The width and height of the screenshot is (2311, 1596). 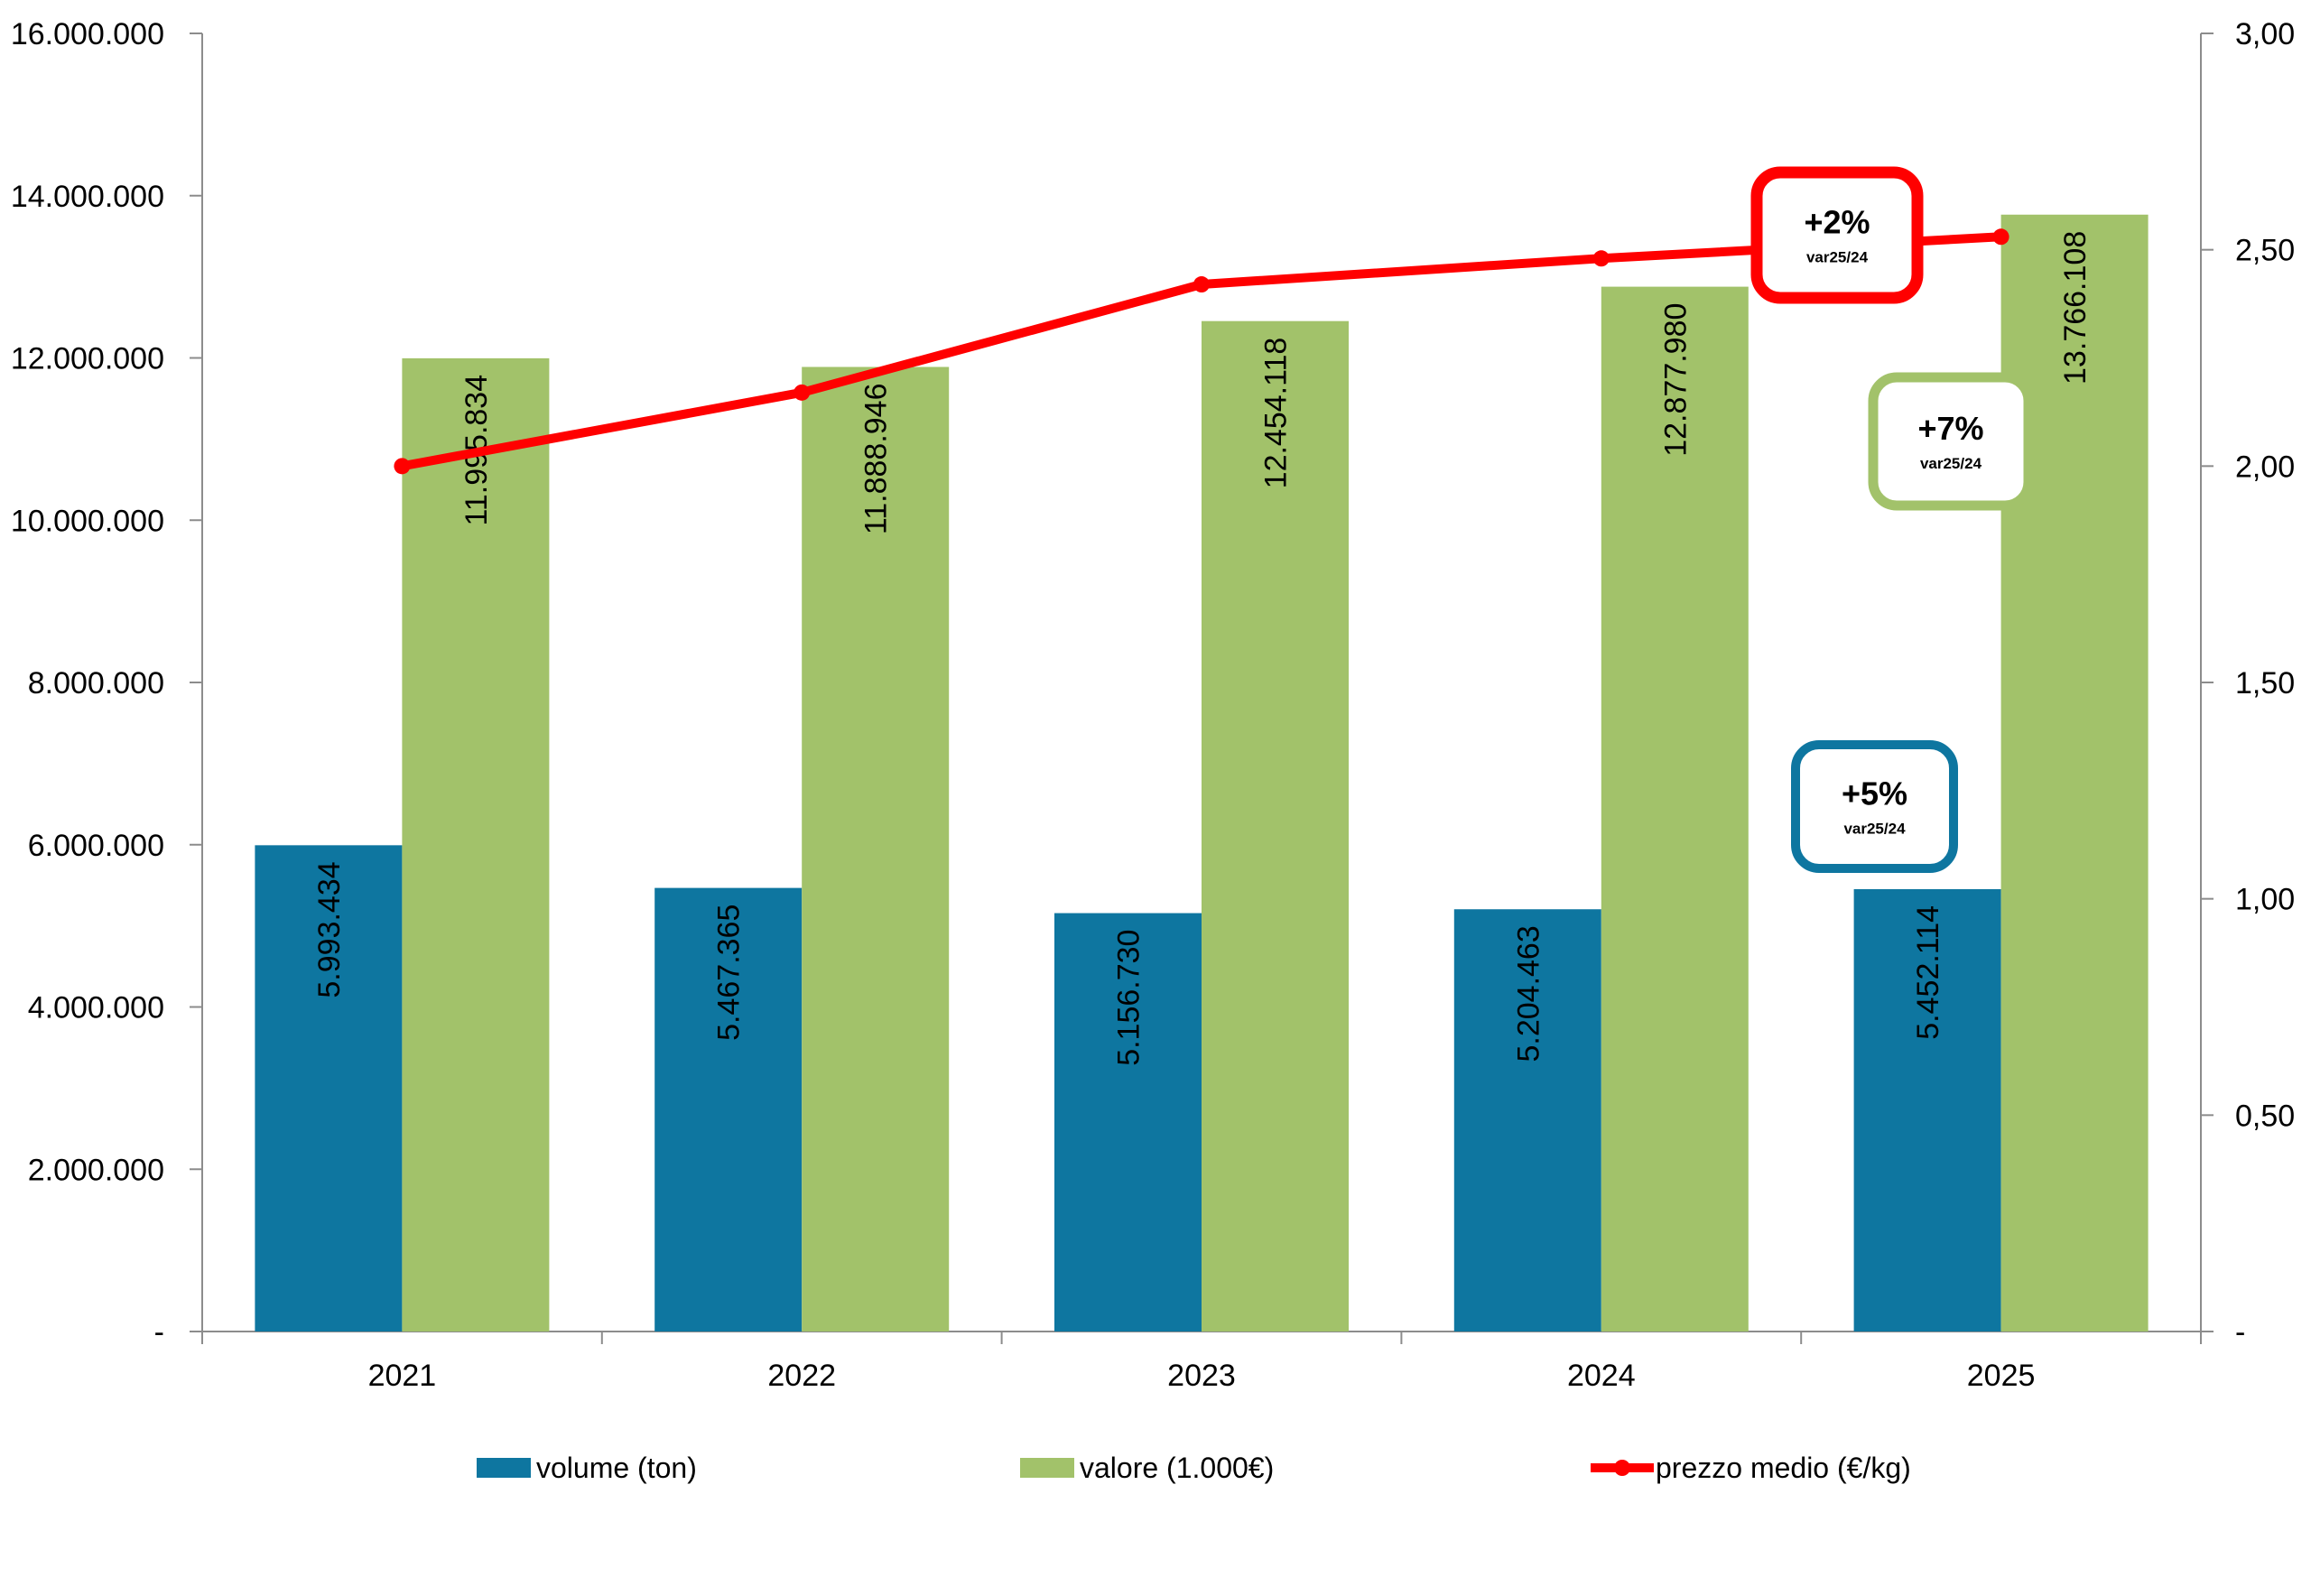 What do you see at coordinates (2265, 34) in the screenshot?
I see `right-axis-tick-label: 3,00` at bounding box center [2265, 34].